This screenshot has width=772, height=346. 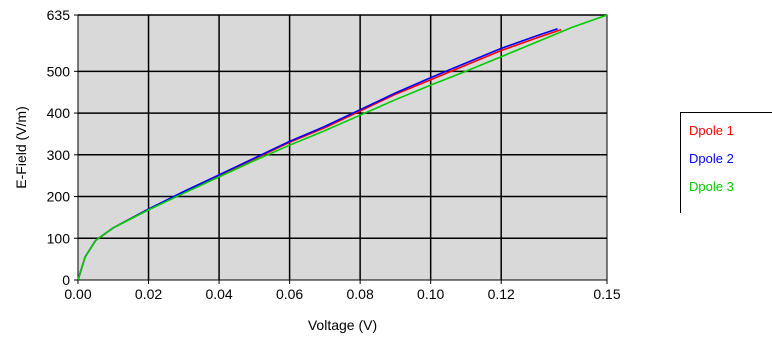 What do you see at coordinates (77, 294) in the screenshot?
I see `x-tick-label: 0.00` at bounding box center [77, 294].